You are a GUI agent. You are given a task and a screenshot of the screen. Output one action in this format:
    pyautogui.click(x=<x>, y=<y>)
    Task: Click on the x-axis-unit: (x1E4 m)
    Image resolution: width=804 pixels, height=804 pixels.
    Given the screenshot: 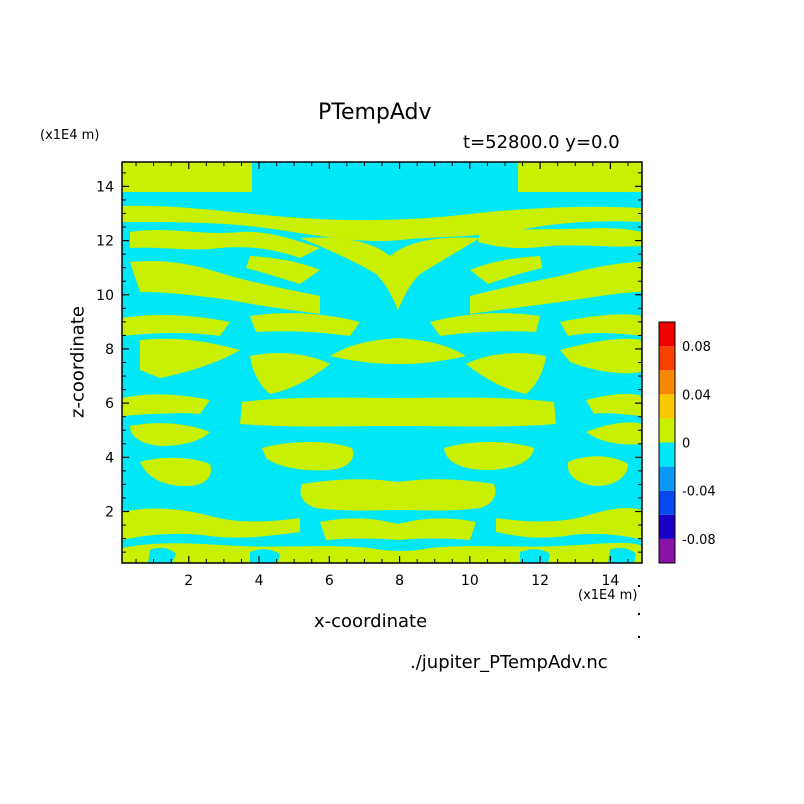 What is the action you would take?
    pyautogui.click(x=608, y=595)
    